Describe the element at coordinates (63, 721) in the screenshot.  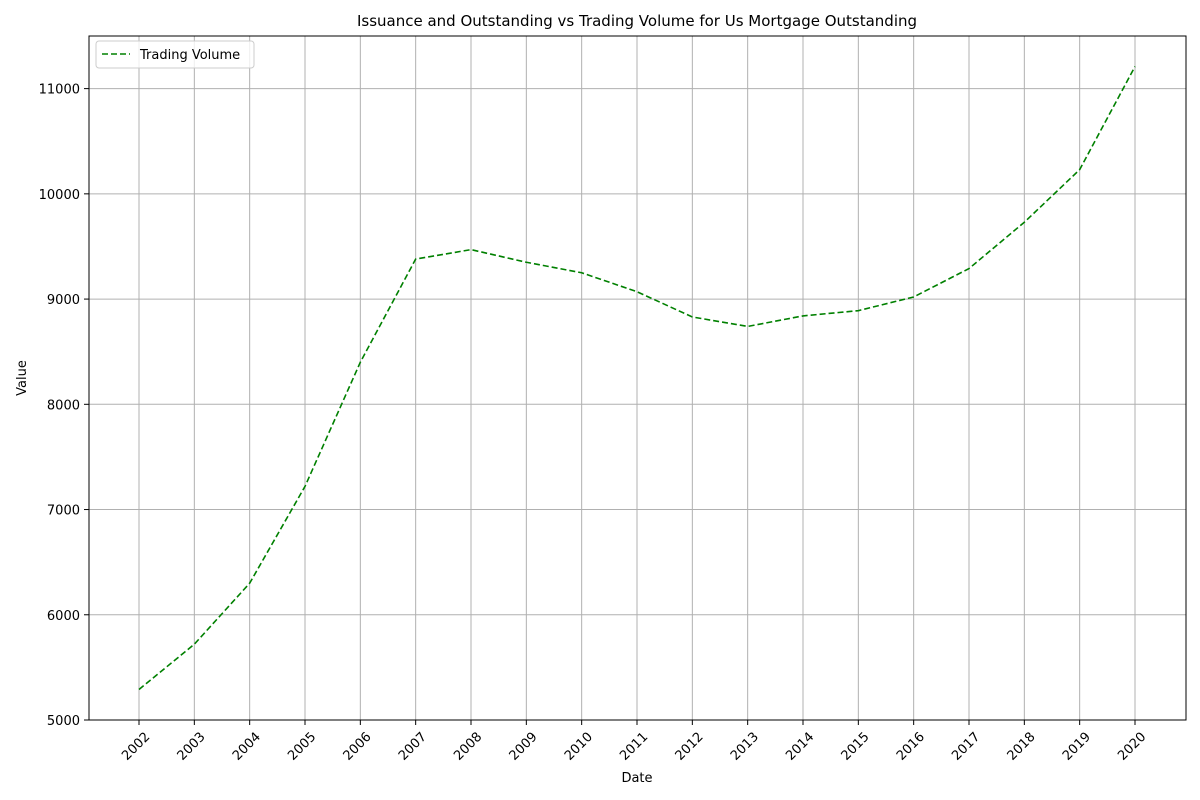
I see `y-tick-label: 5000` at that location.